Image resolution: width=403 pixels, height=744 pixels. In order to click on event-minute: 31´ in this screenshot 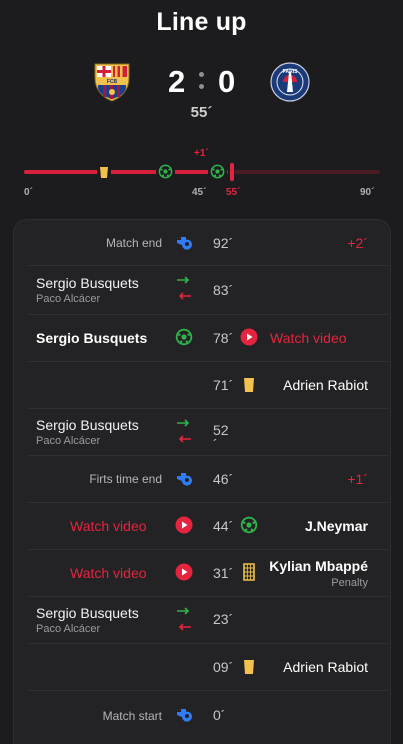, I will do `click(223, 573)`.